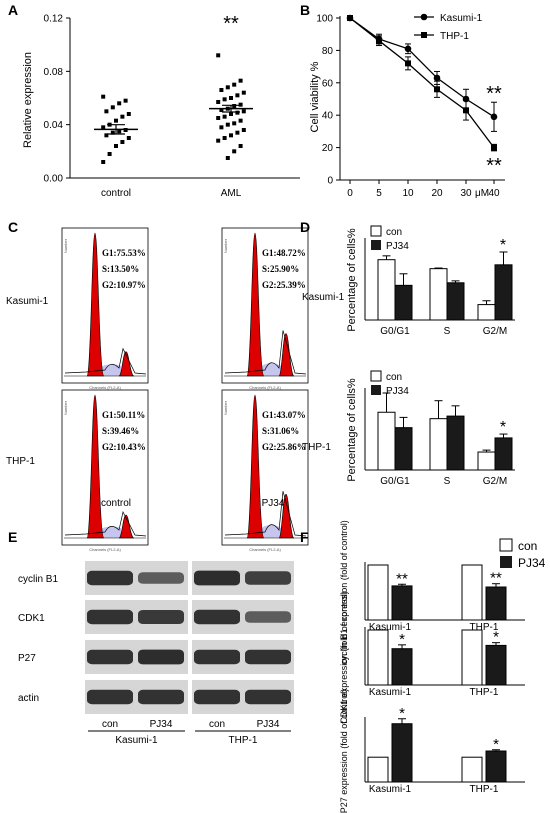  I want to click on flow-yaxis-label: Number, so click(225, 245).